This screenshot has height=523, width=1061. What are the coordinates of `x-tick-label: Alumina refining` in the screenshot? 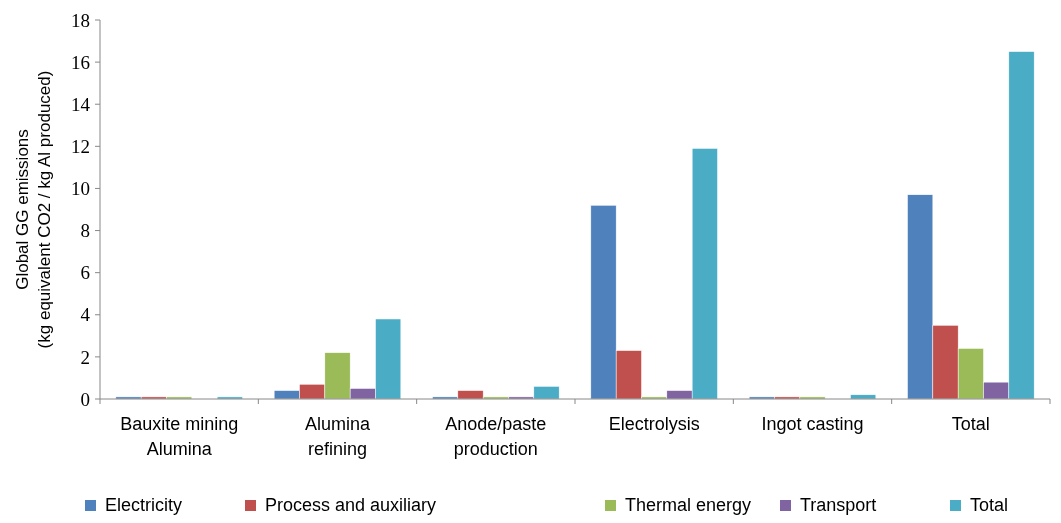 It's located at (337, 436).